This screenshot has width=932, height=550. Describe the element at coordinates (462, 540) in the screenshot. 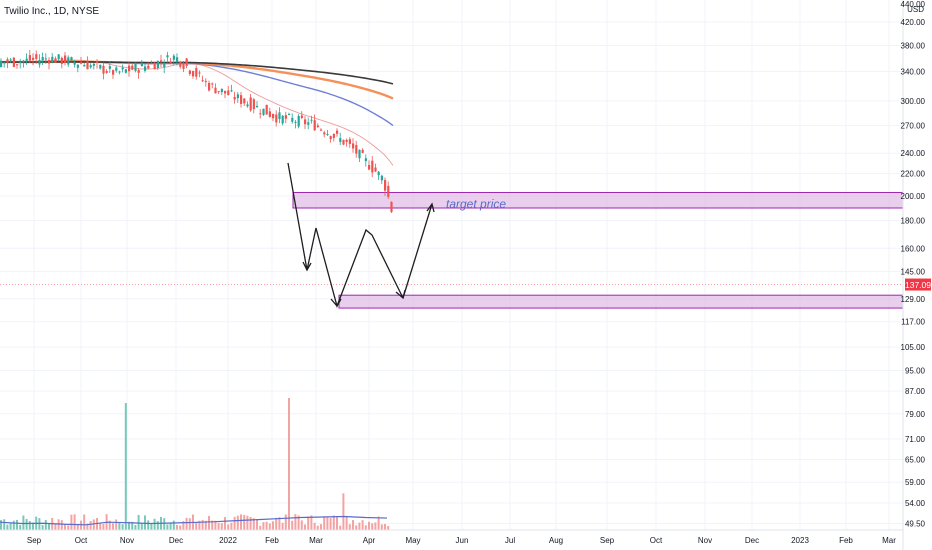

I see `time-tick-label: Jun` at that location.